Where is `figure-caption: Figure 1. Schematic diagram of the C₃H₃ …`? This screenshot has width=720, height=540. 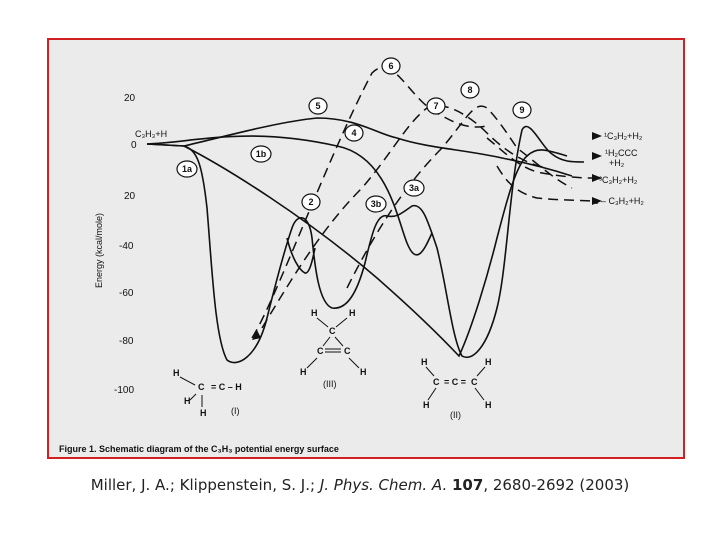
figure-caption: Figure 1. Schematic diagram of the C₃H₃ … is located at coordinates (199, 449).